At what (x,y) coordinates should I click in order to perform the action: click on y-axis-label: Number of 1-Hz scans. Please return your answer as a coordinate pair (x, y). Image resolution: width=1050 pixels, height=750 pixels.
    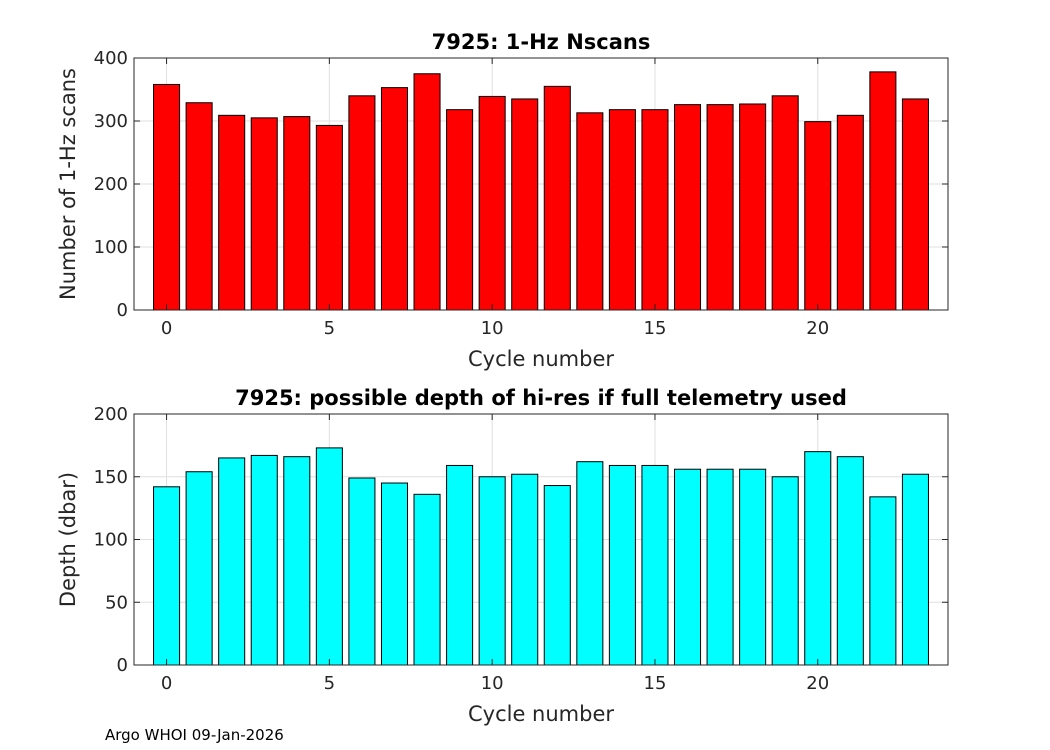
    Looking at the image, I should click on (68, 184).